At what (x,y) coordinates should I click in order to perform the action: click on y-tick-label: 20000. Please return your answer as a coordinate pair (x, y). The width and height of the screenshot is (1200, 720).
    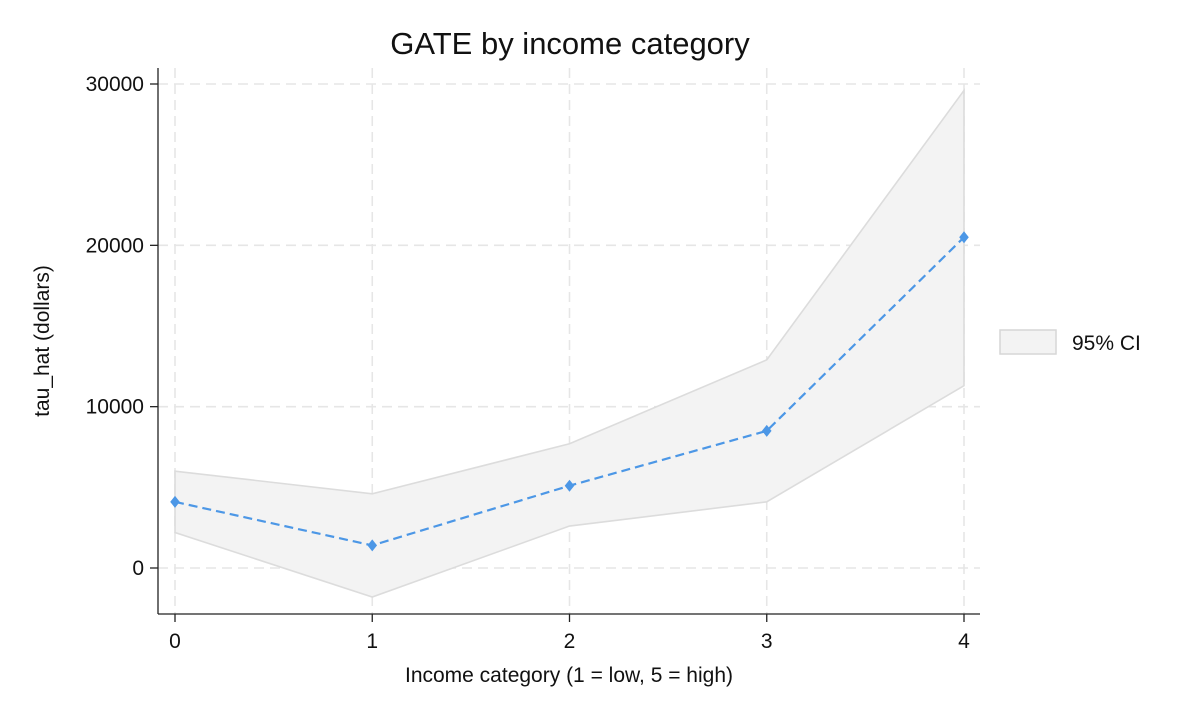
    Looking at the image, I should click on (115, 245).